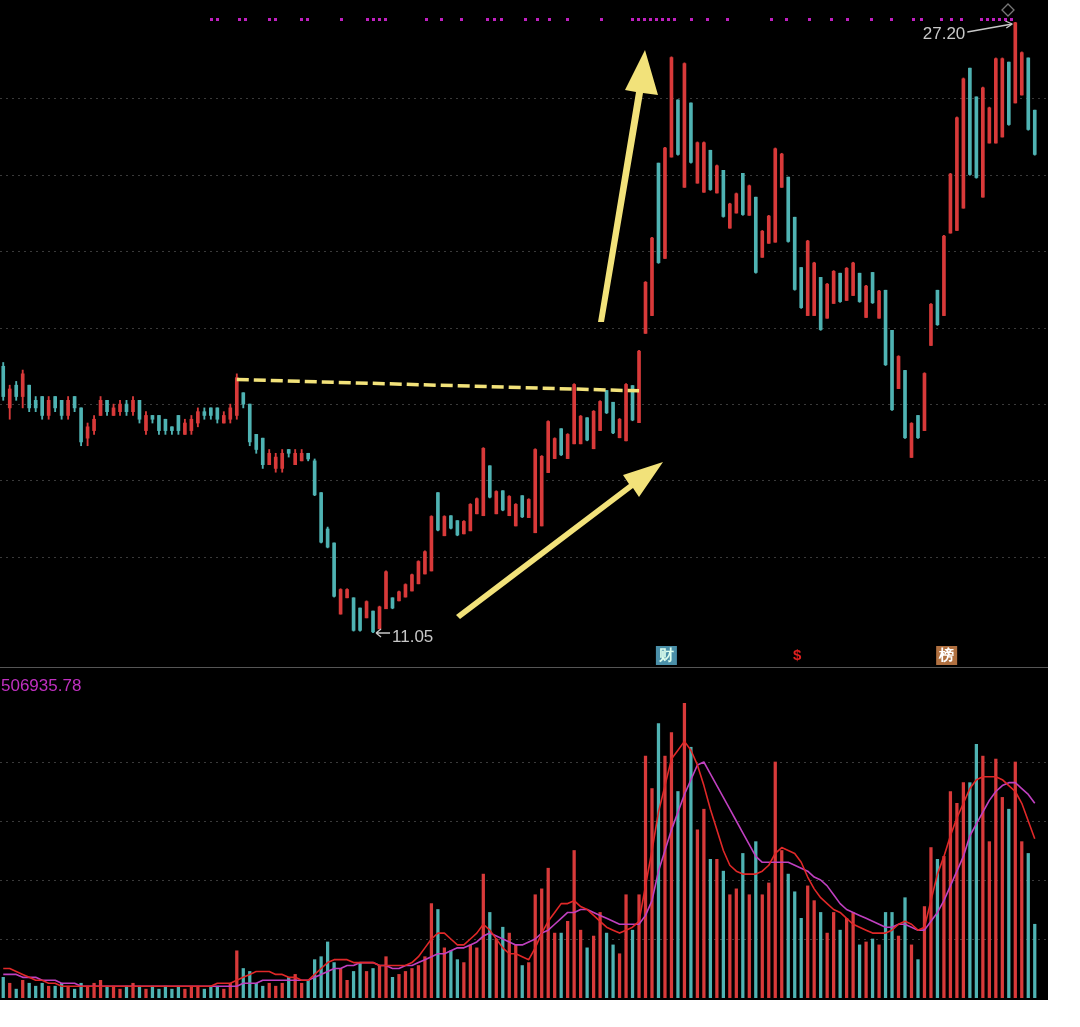  Describe the element at coordinates (665, 655) in the screenshot. I see `text: 财` at that location.